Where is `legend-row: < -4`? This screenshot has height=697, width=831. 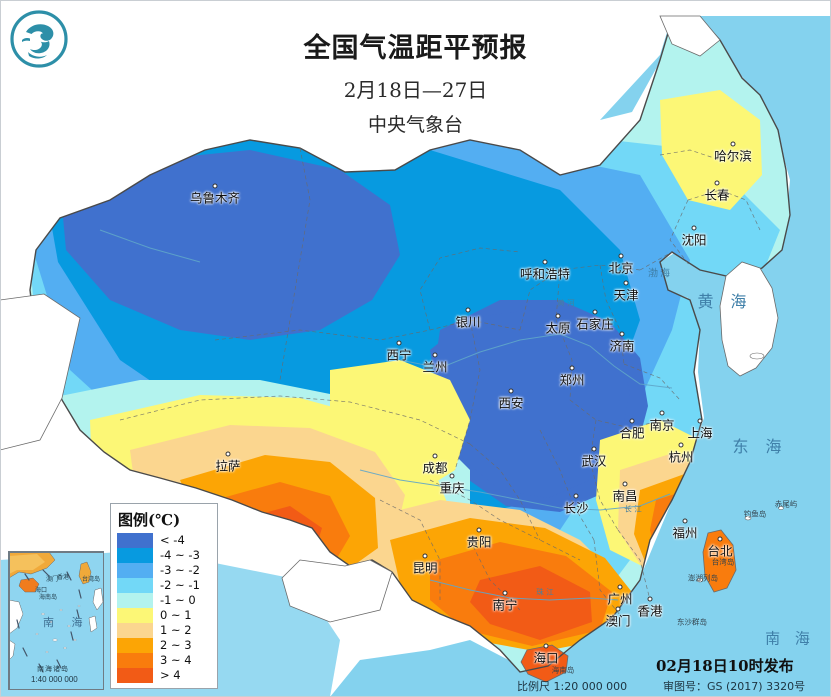
legend-row: < -4 is located at coordinates (164, 540).